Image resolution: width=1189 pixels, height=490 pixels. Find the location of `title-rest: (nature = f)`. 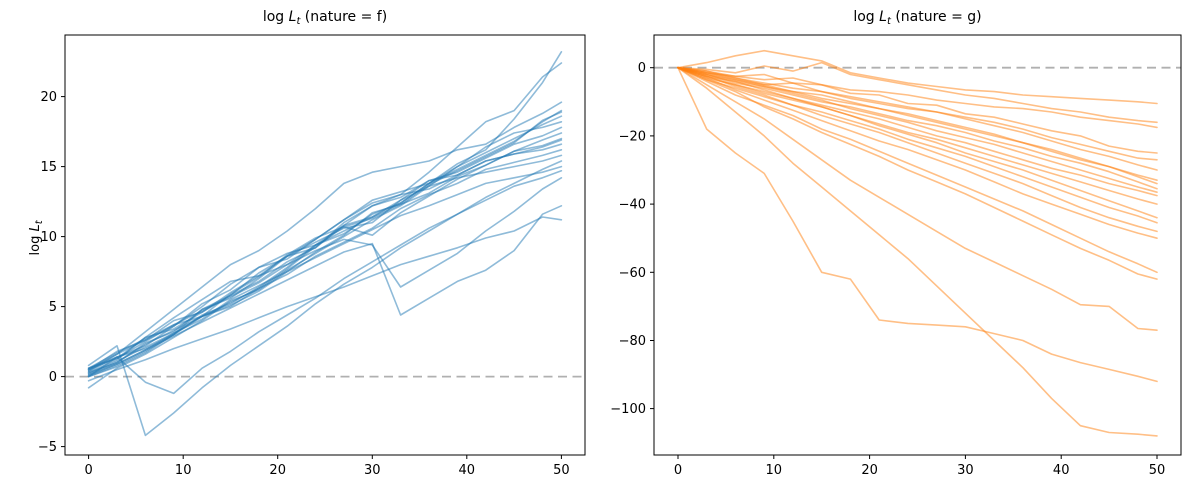

title-rest: (nature = f) is located at coordinates (344, 17).